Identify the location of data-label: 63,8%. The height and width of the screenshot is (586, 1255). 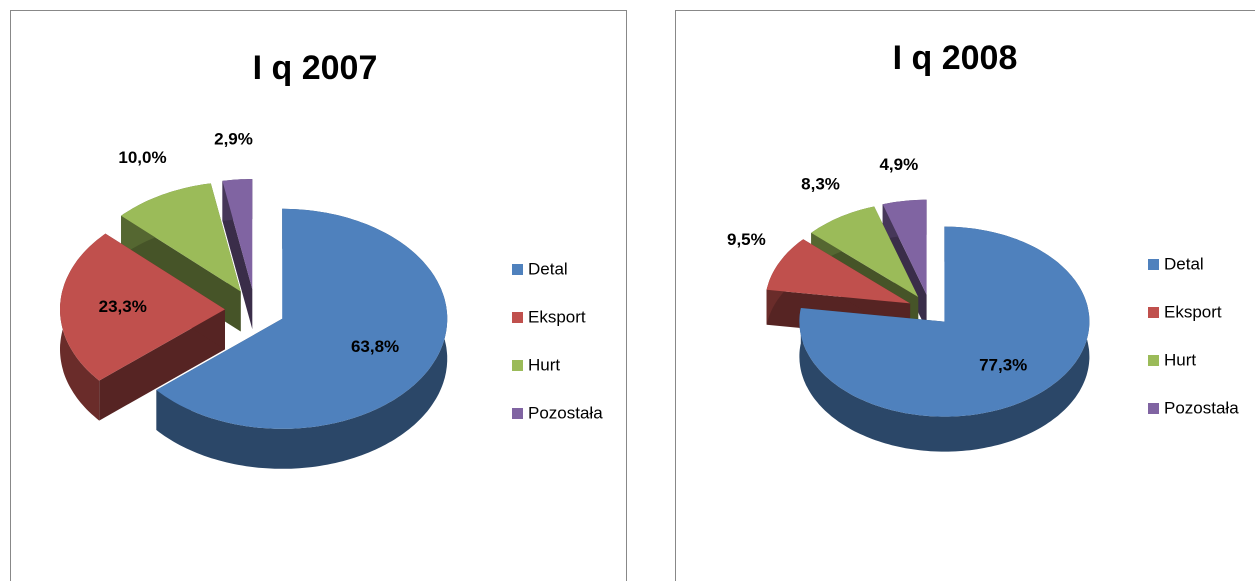
(375, 346).